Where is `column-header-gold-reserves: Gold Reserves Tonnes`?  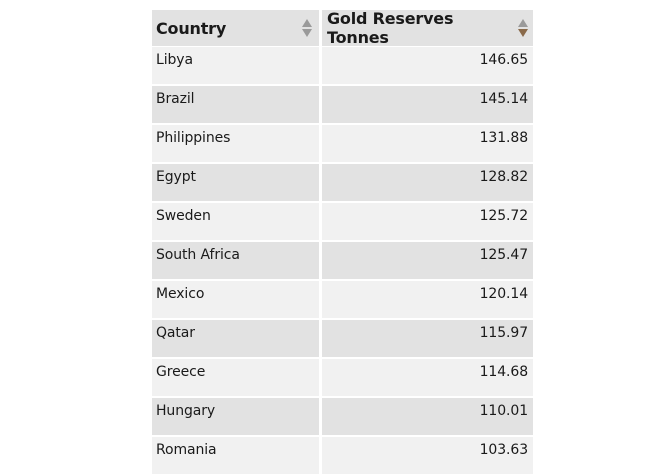 column-header-gold-reserves: Gold Reserves Tonnes is located at coordinates (427, 28).